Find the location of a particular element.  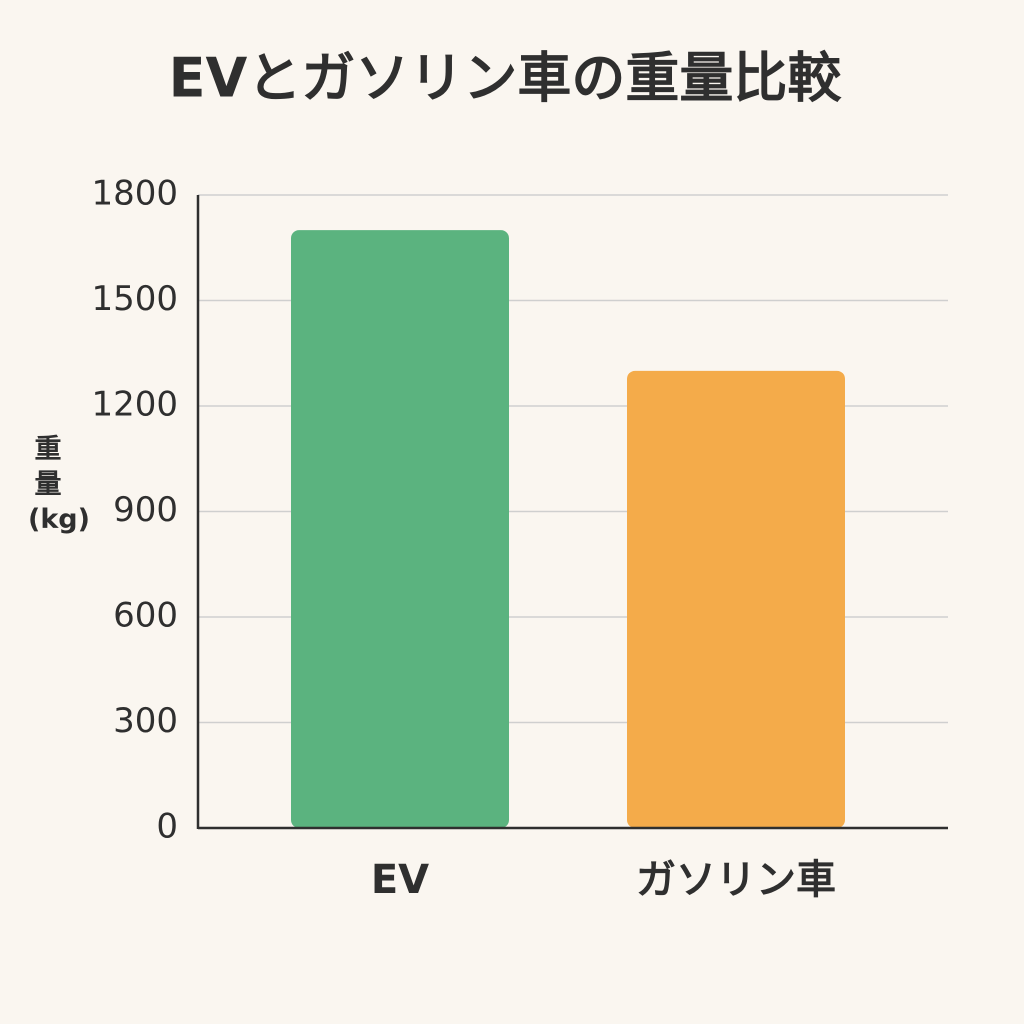

y-tick-label: 1500 is located at coordinates (134, 299).